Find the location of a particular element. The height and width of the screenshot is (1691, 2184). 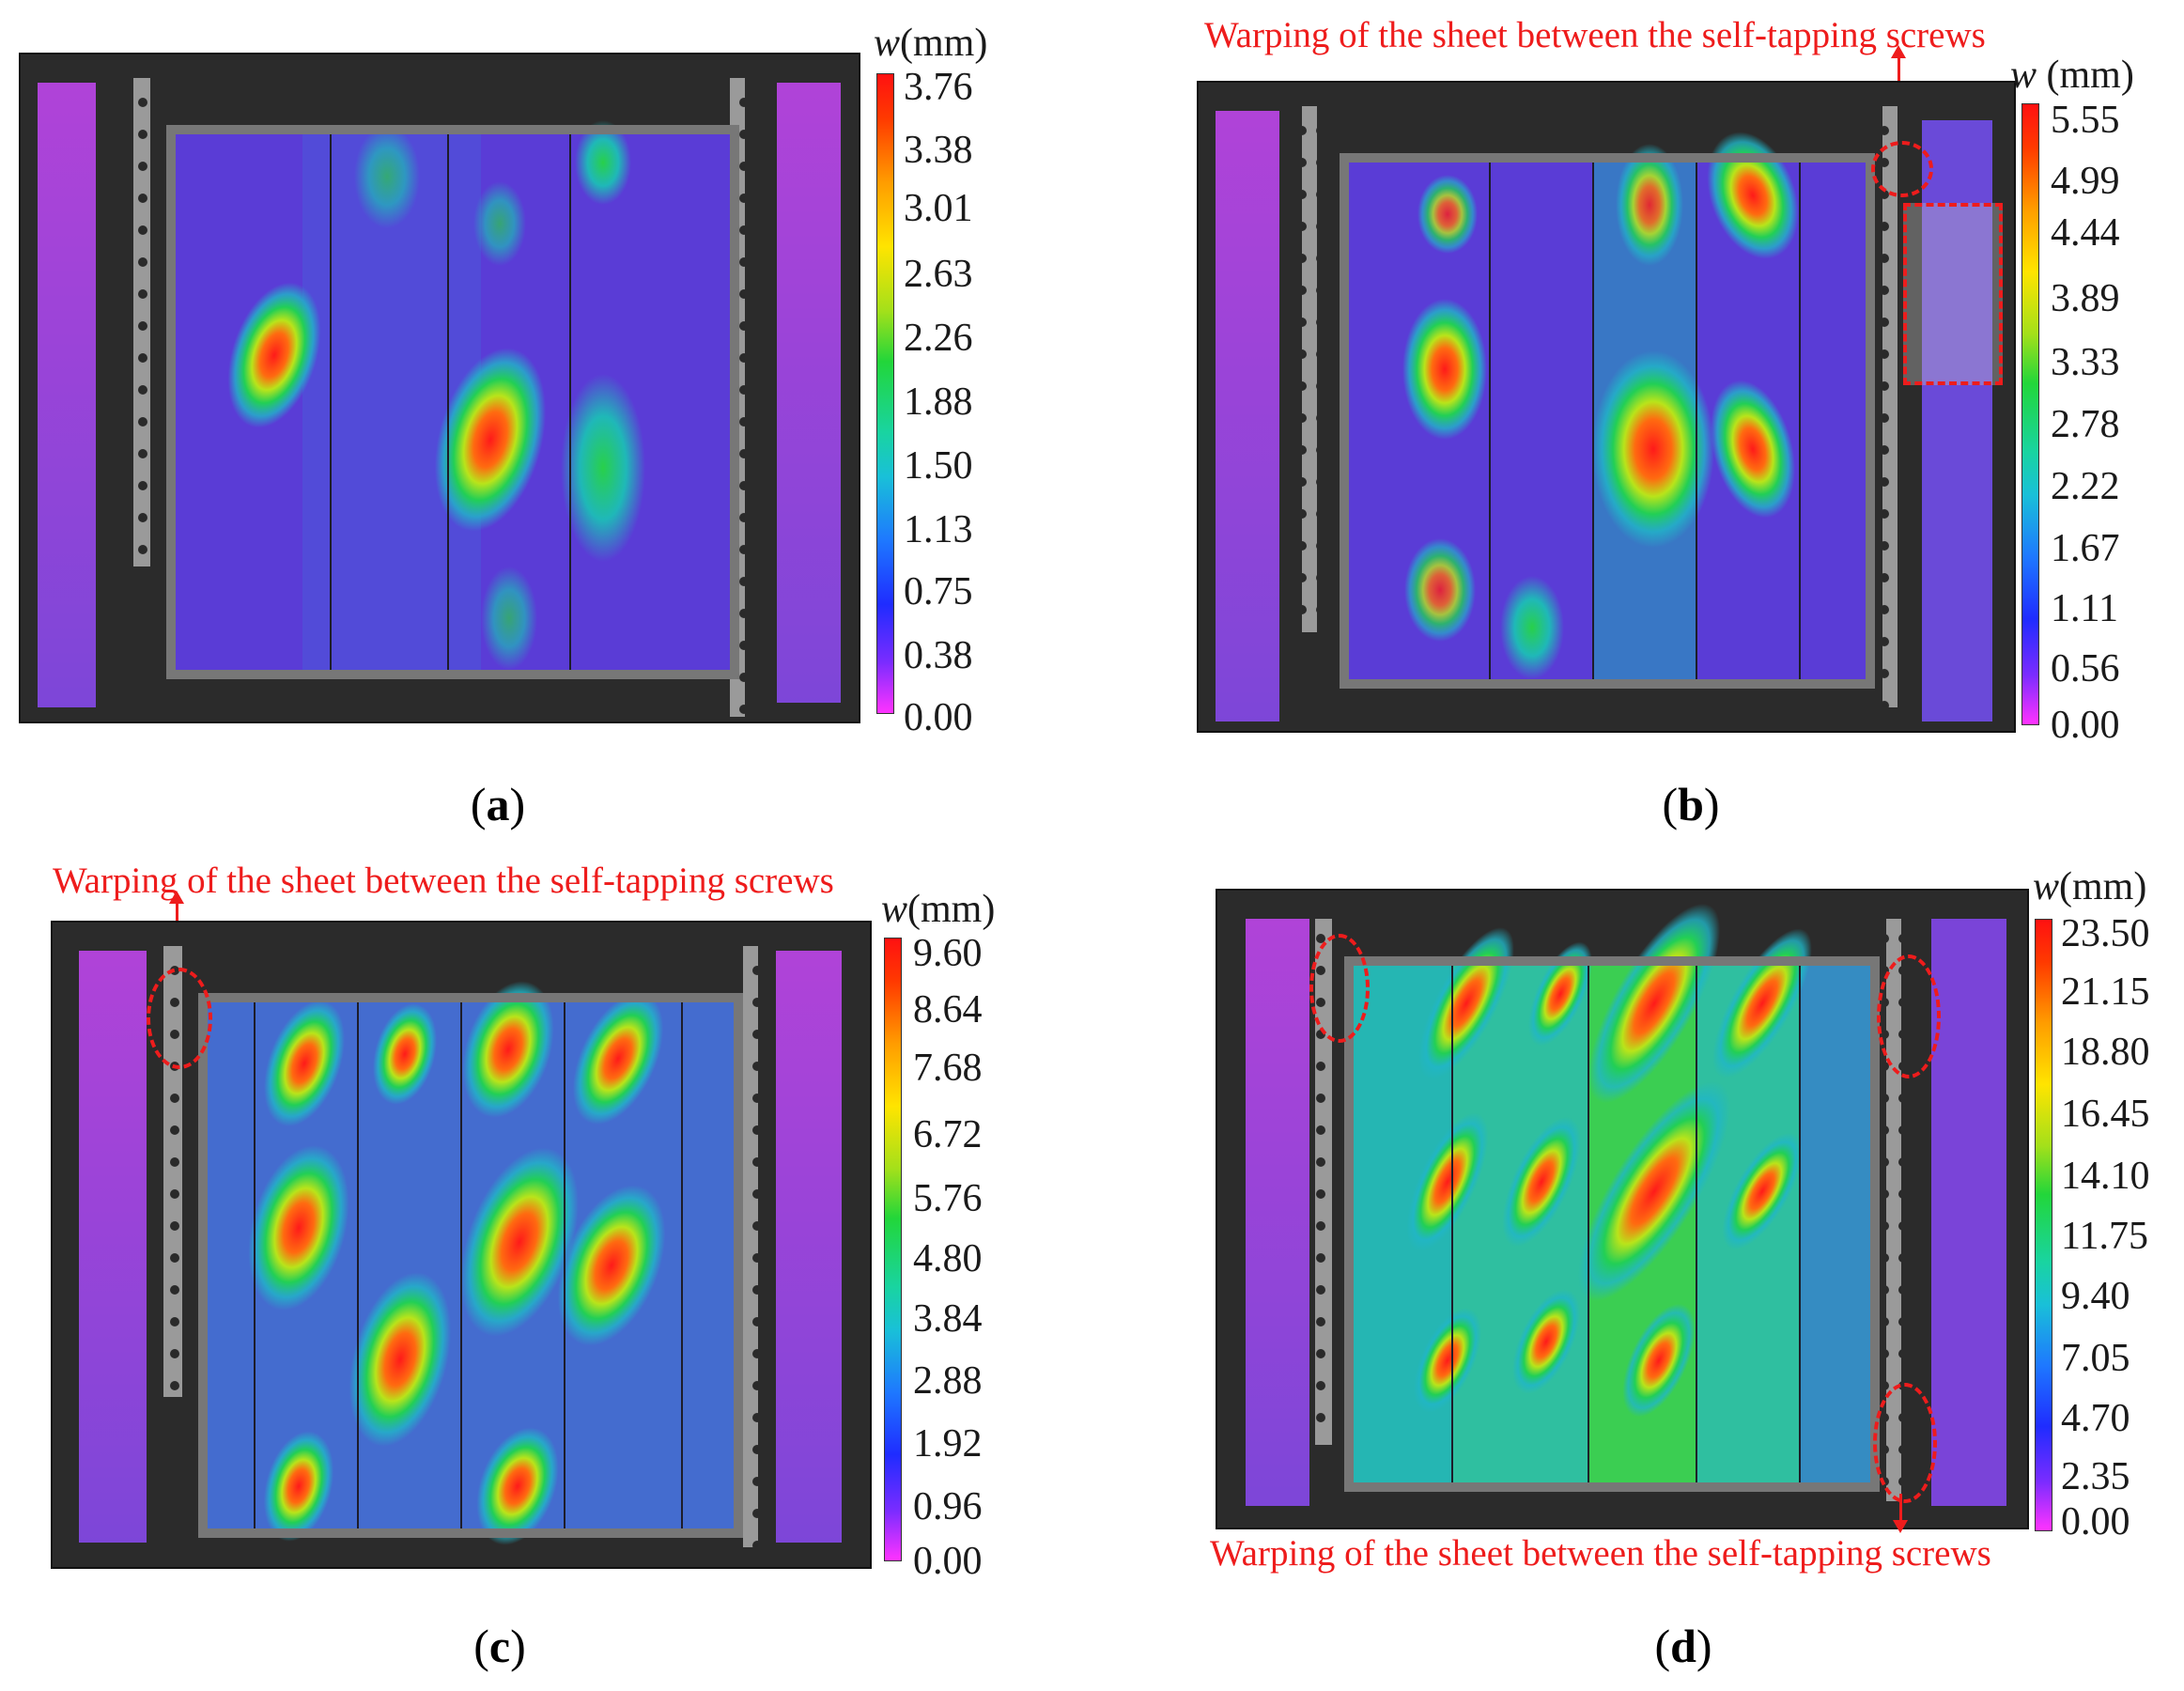

panel-d-tick: 7.05 is located at coordinates (2095, 1358).